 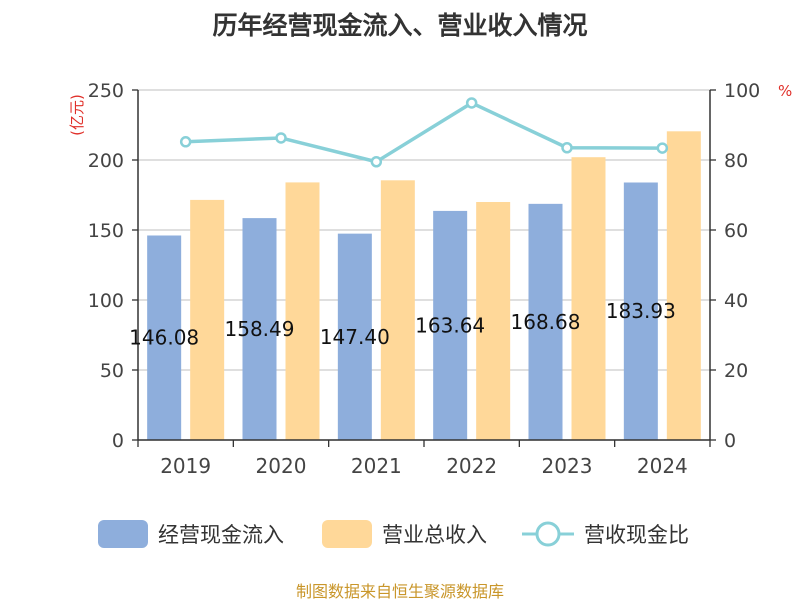 I want to click on ratio-line, so click(x=424, y=132).